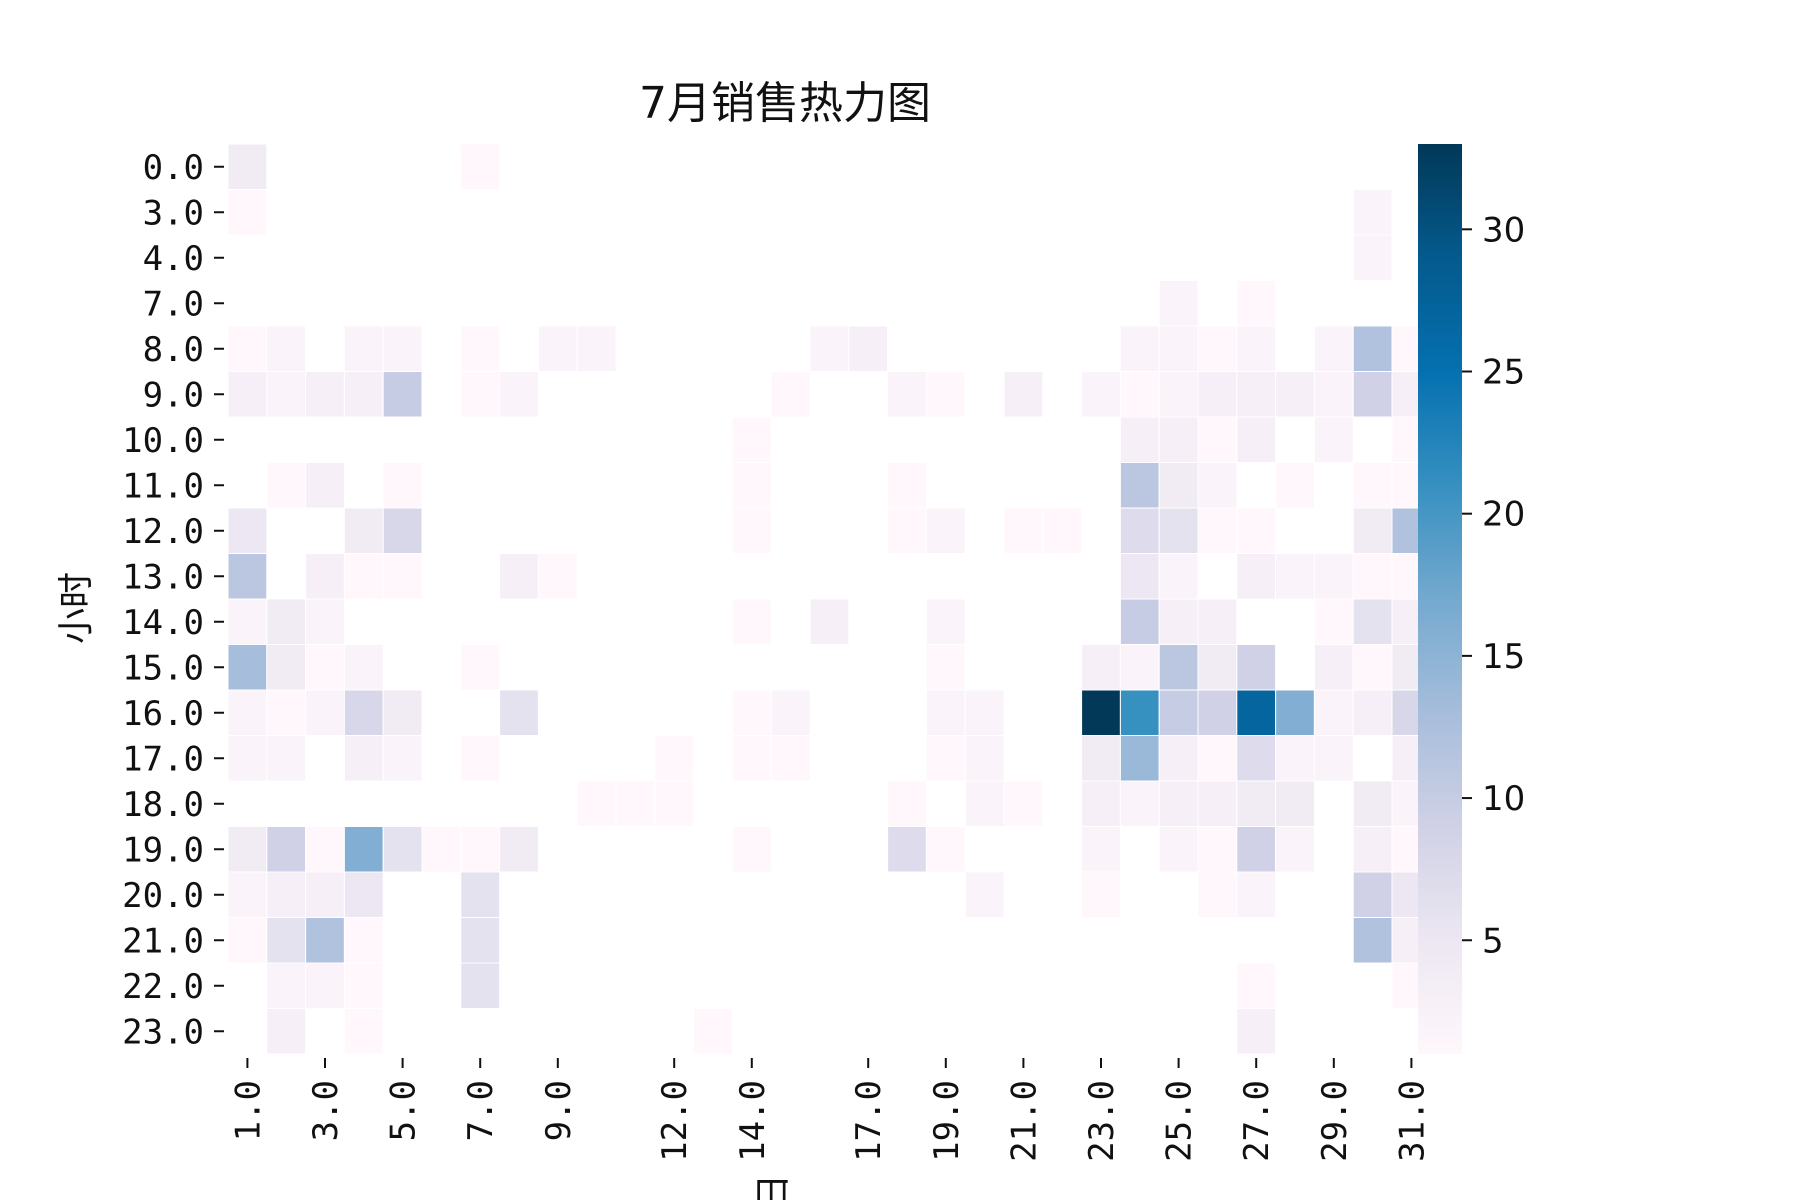 The height and width of the screenshot is (1200, 1800). What do you see at coordinates (173, 395) in the screenshot?
I see `y-tick-label: 9.0` at bounding box center [173, 395].